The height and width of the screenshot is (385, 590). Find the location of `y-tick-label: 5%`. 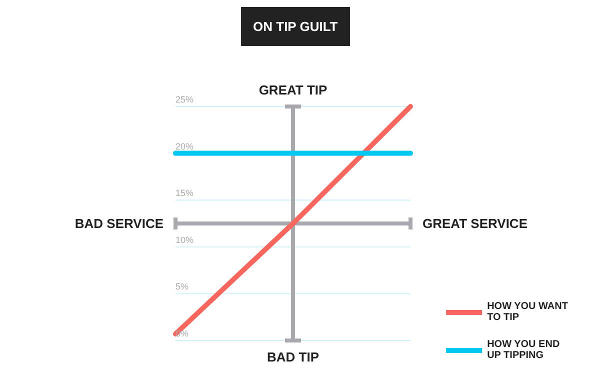

y-tick-label: 5% is located at coordinates (182, 287).